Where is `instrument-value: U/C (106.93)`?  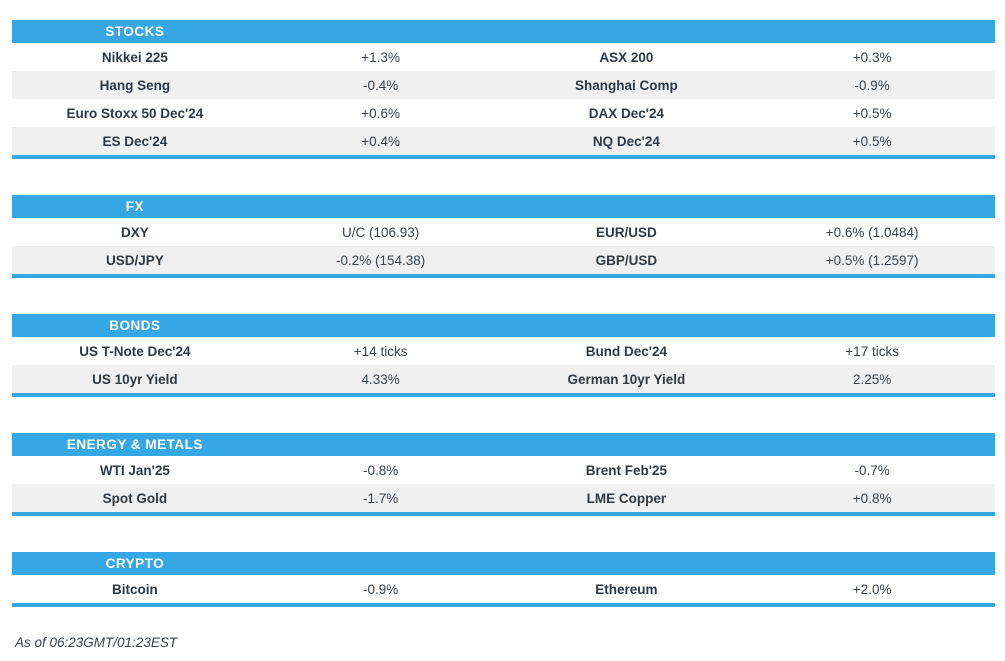
instrument-value: U/C (106.93) is located at coordinates (380, 232).